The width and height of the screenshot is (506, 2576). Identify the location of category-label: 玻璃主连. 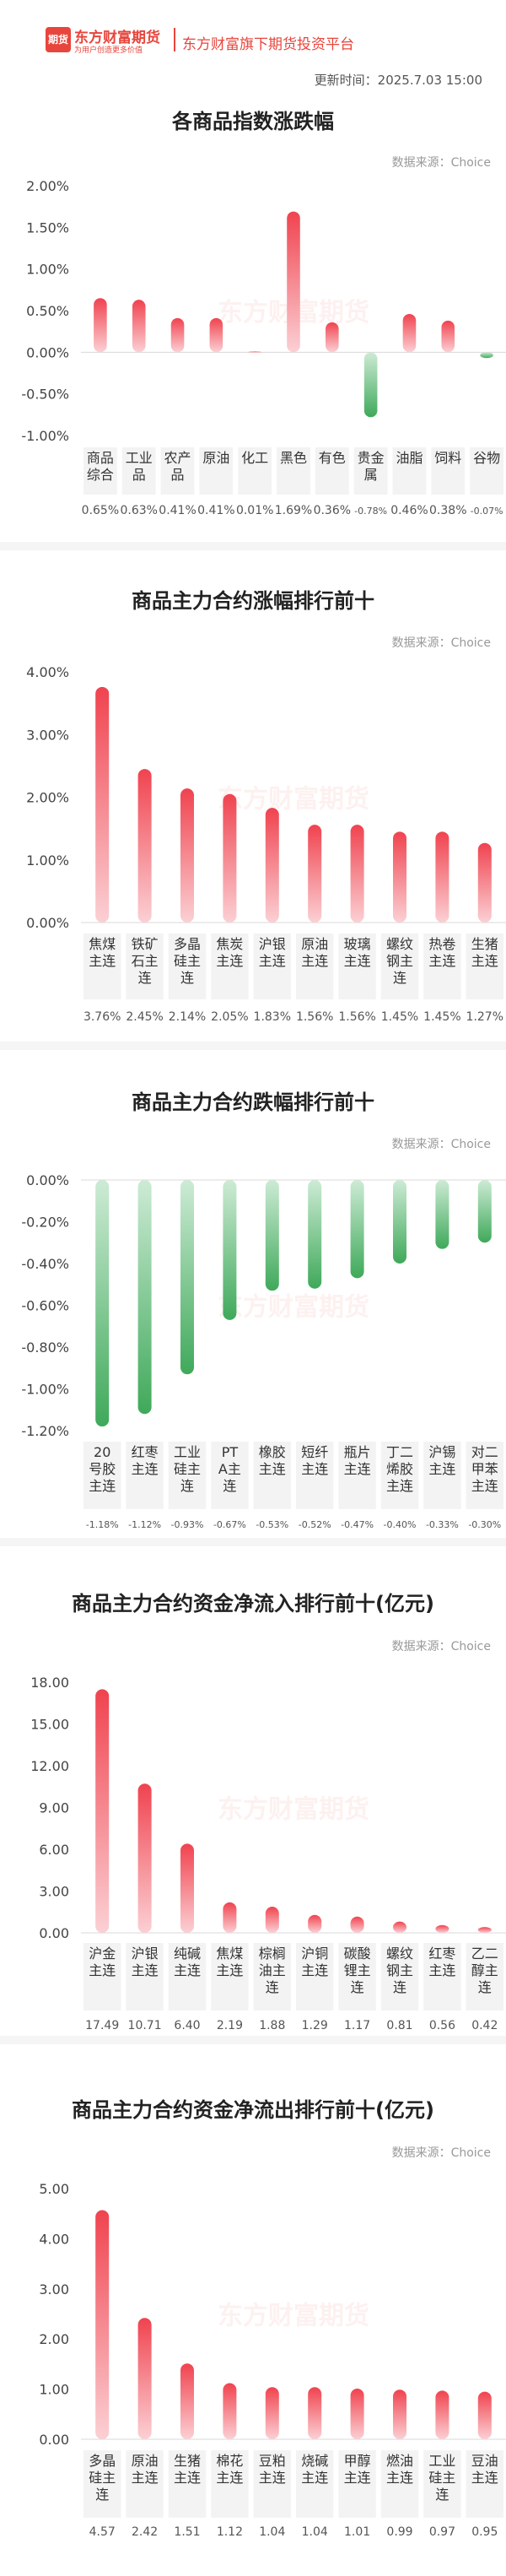
(357, 952).